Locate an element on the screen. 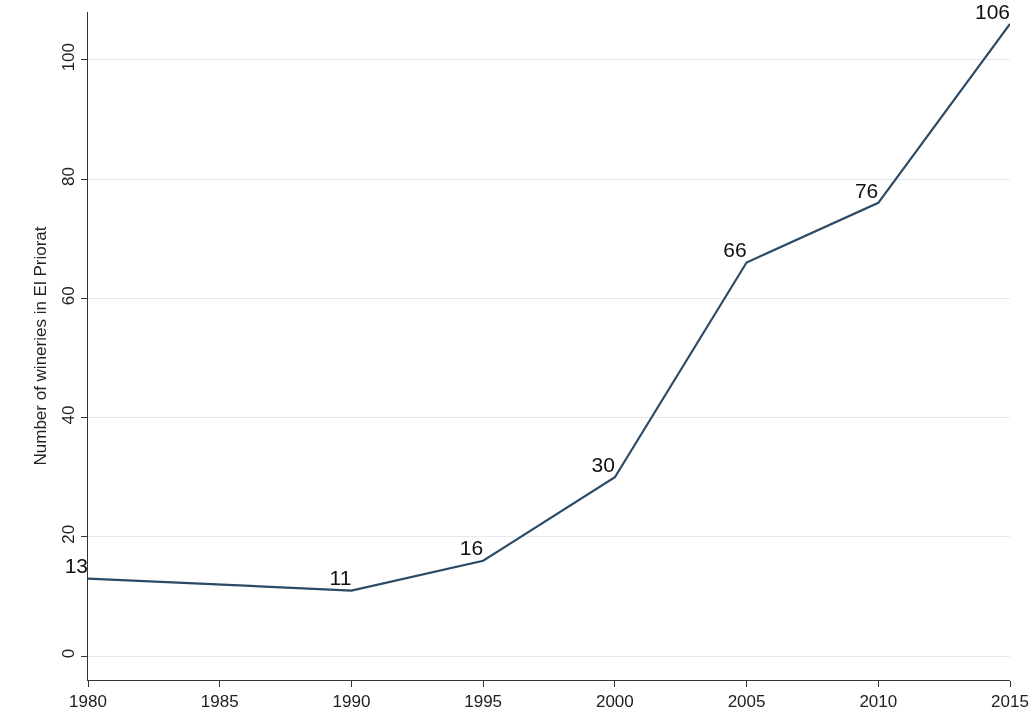 Image resolution: width=1030 pixels, height=722 pixels. y-tick-label: 80 is located at coordinates (69, 176).